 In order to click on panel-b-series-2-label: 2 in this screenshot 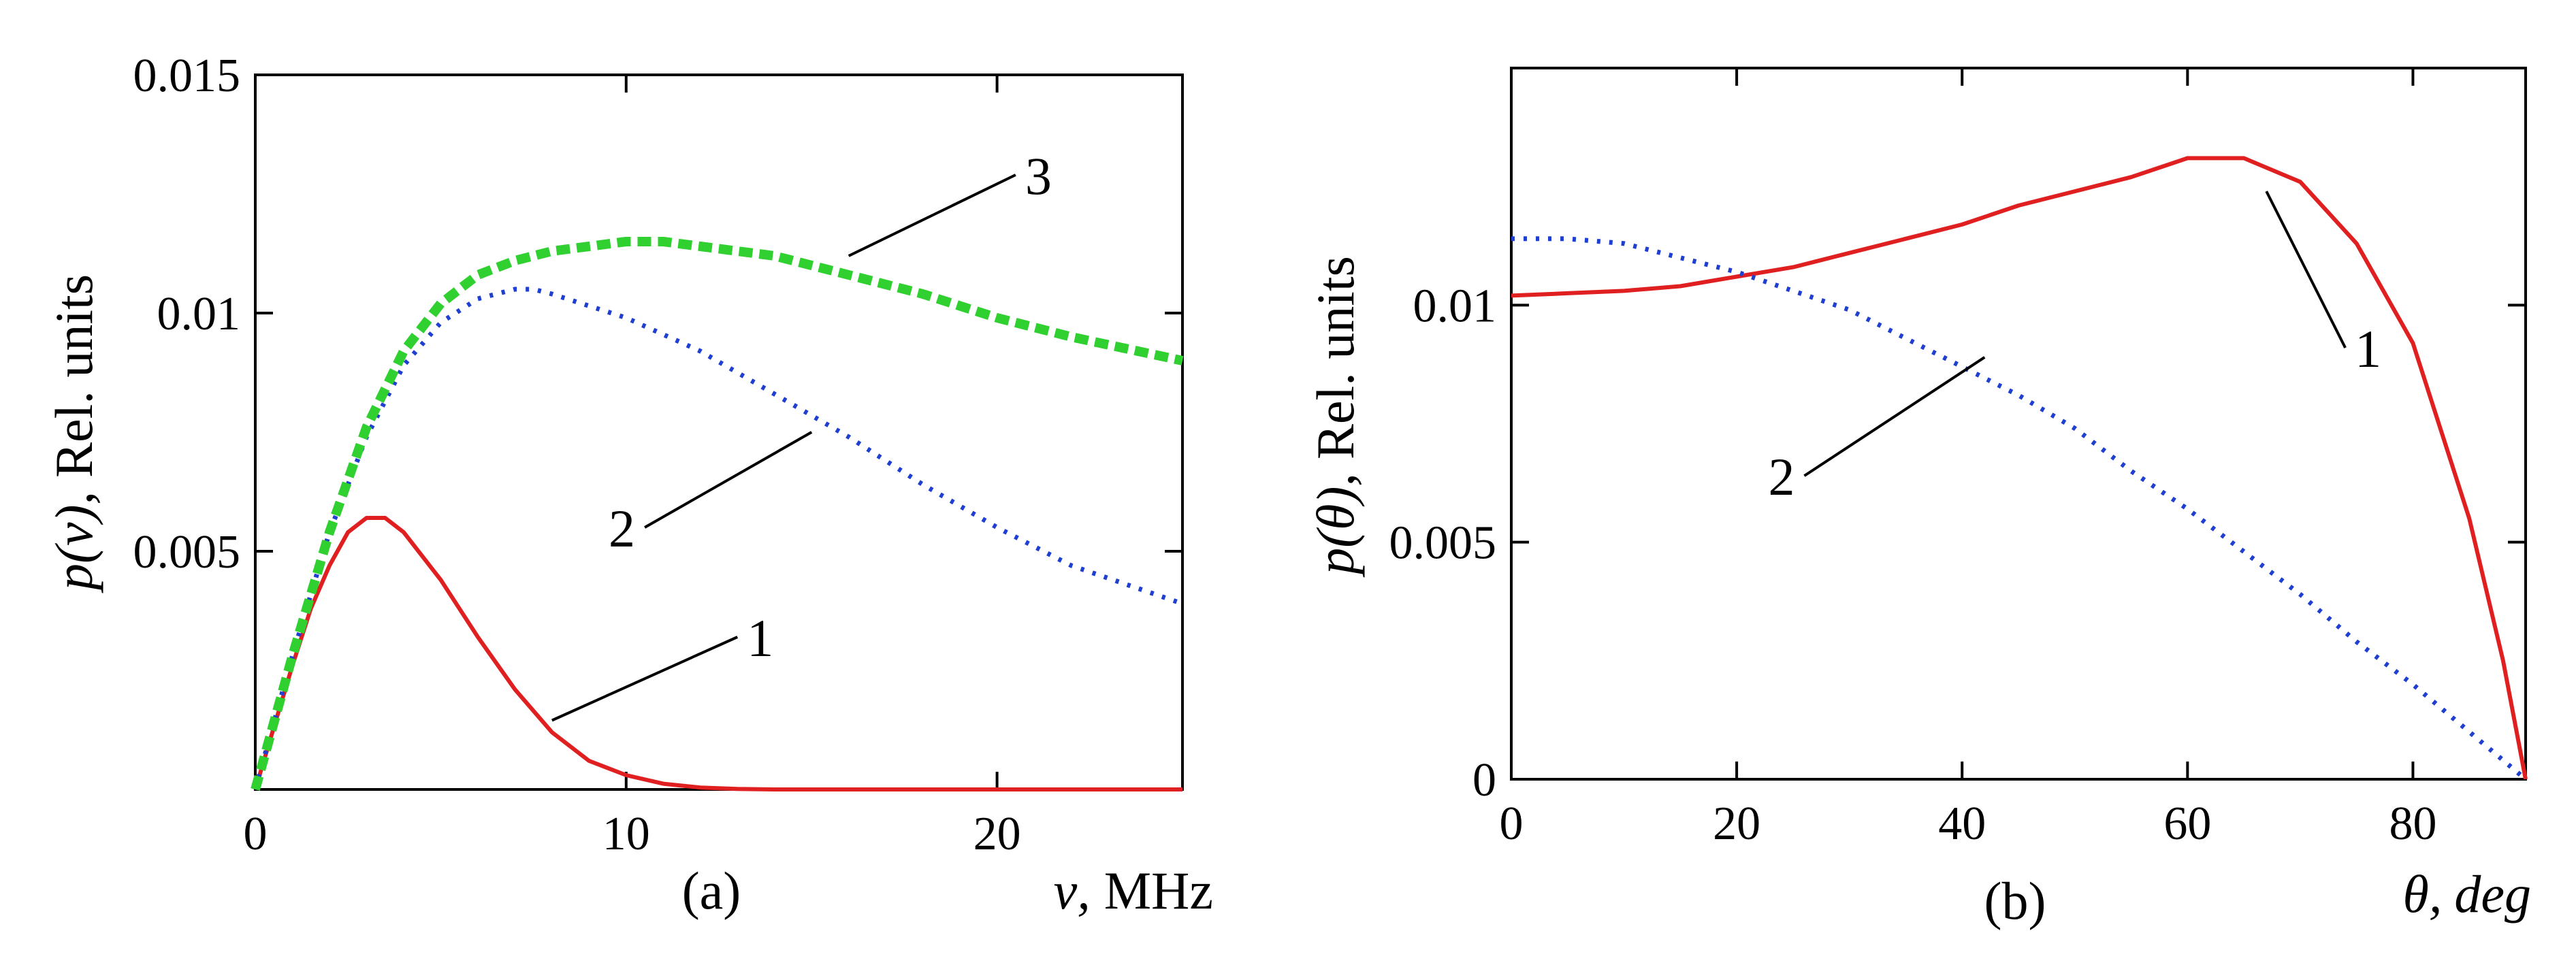, I will do `click(1781, 477)`.